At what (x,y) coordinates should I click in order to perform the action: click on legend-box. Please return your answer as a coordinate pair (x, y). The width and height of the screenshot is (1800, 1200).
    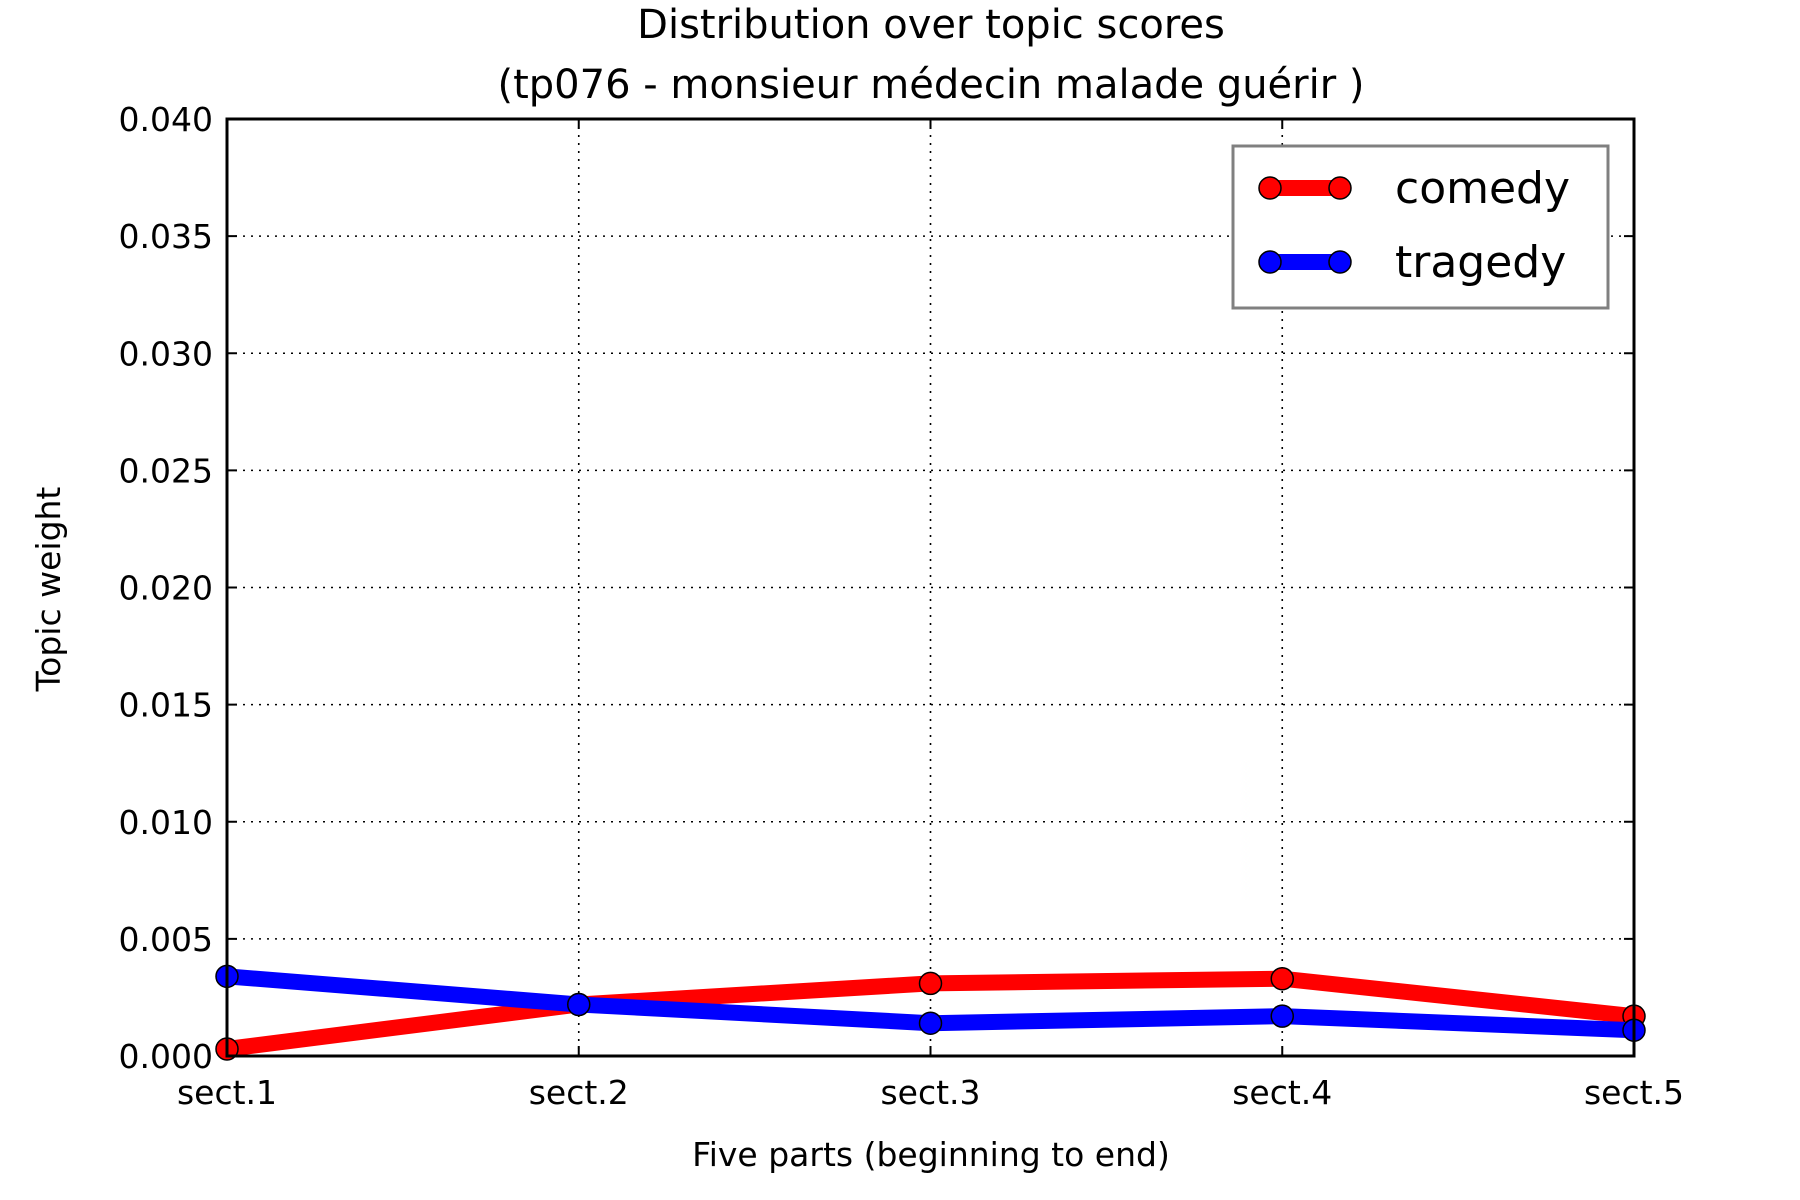
    Looking at the image, I should click on (1420, 227).